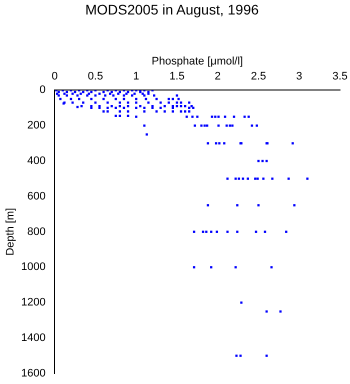 Image resolution: width=350 pixels, height=384 pixels. What do you see at coordinates (96, 76) in the screenshot?
I see `x-tick-label: 0.5` at bounding box center [96, 76].